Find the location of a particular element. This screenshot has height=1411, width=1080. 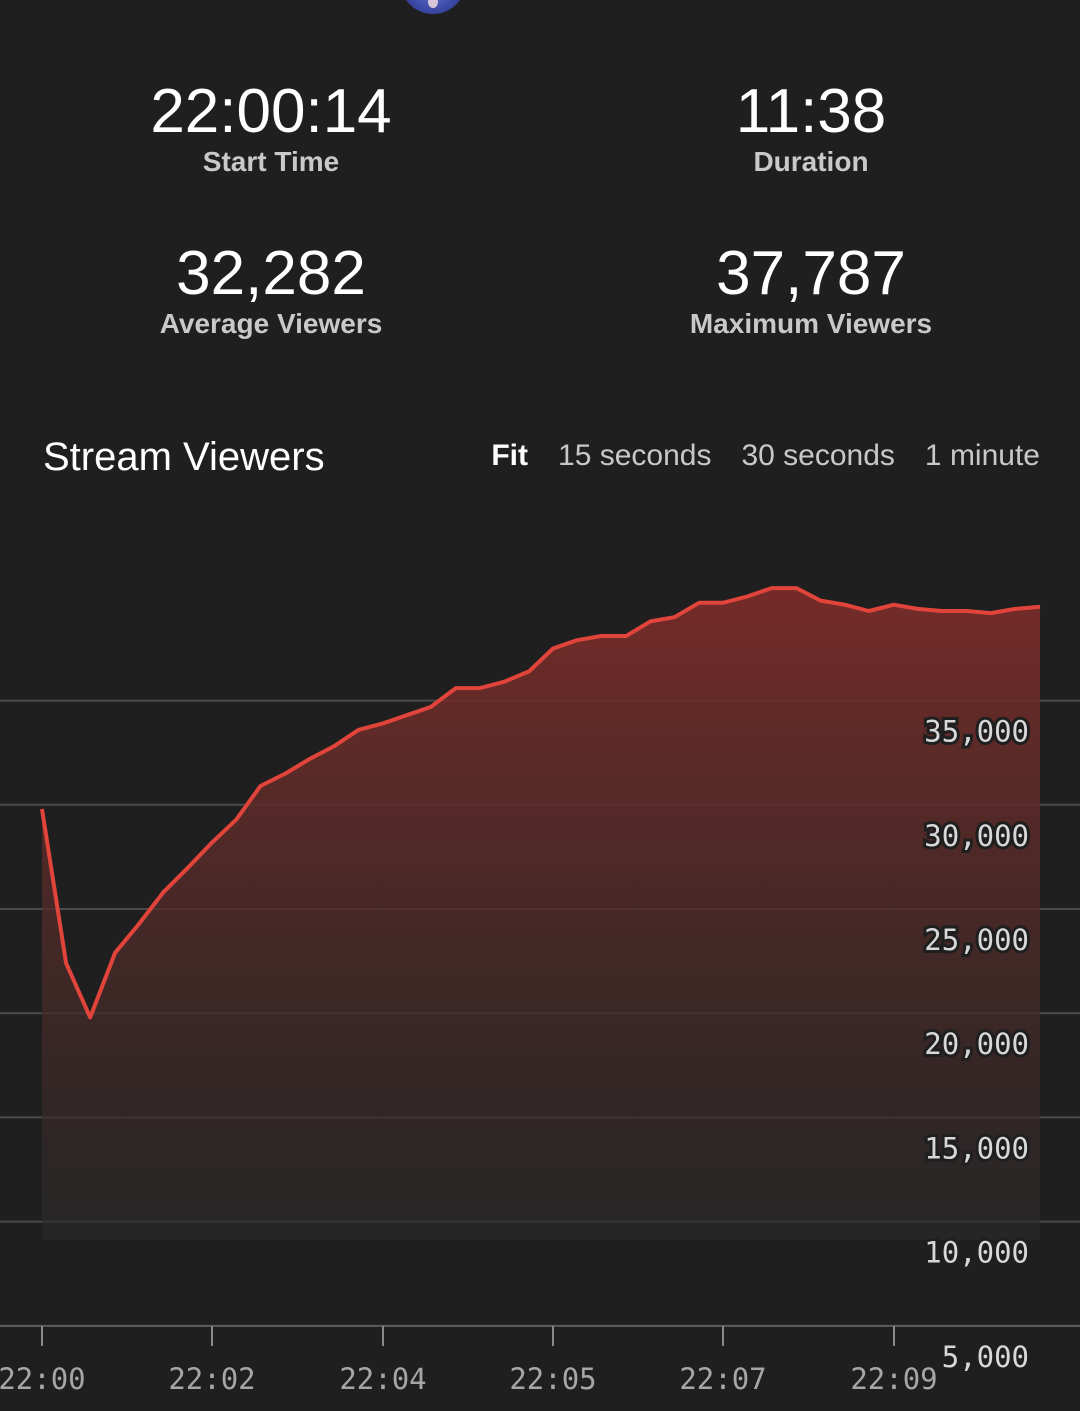

x-tick-label: 22:00 is located at coordinates (43, 1379).